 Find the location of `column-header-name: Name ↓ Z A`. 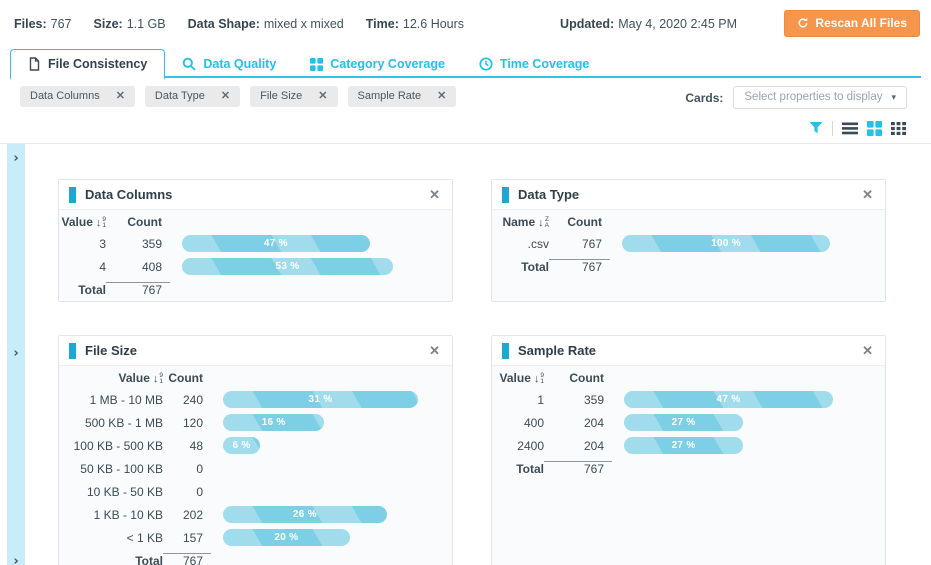

column-header-name: Name ↓ Z A is located at coordinates (525, 222).